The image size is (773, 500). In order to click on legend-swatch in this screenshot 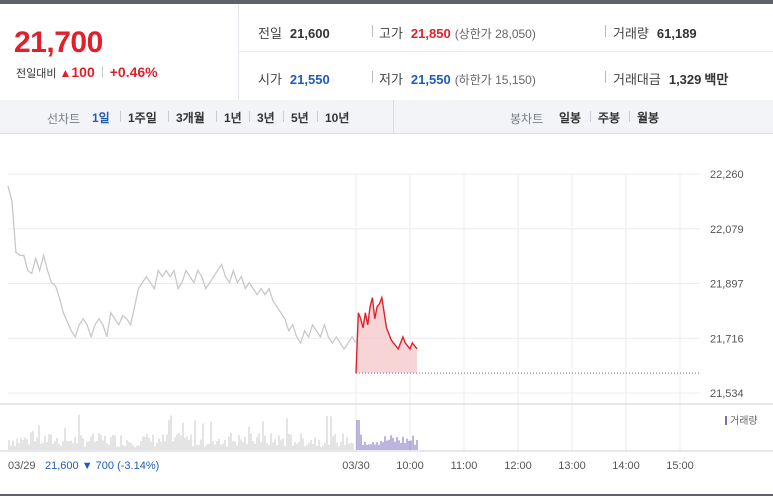, I will do `click(726, 420)`.